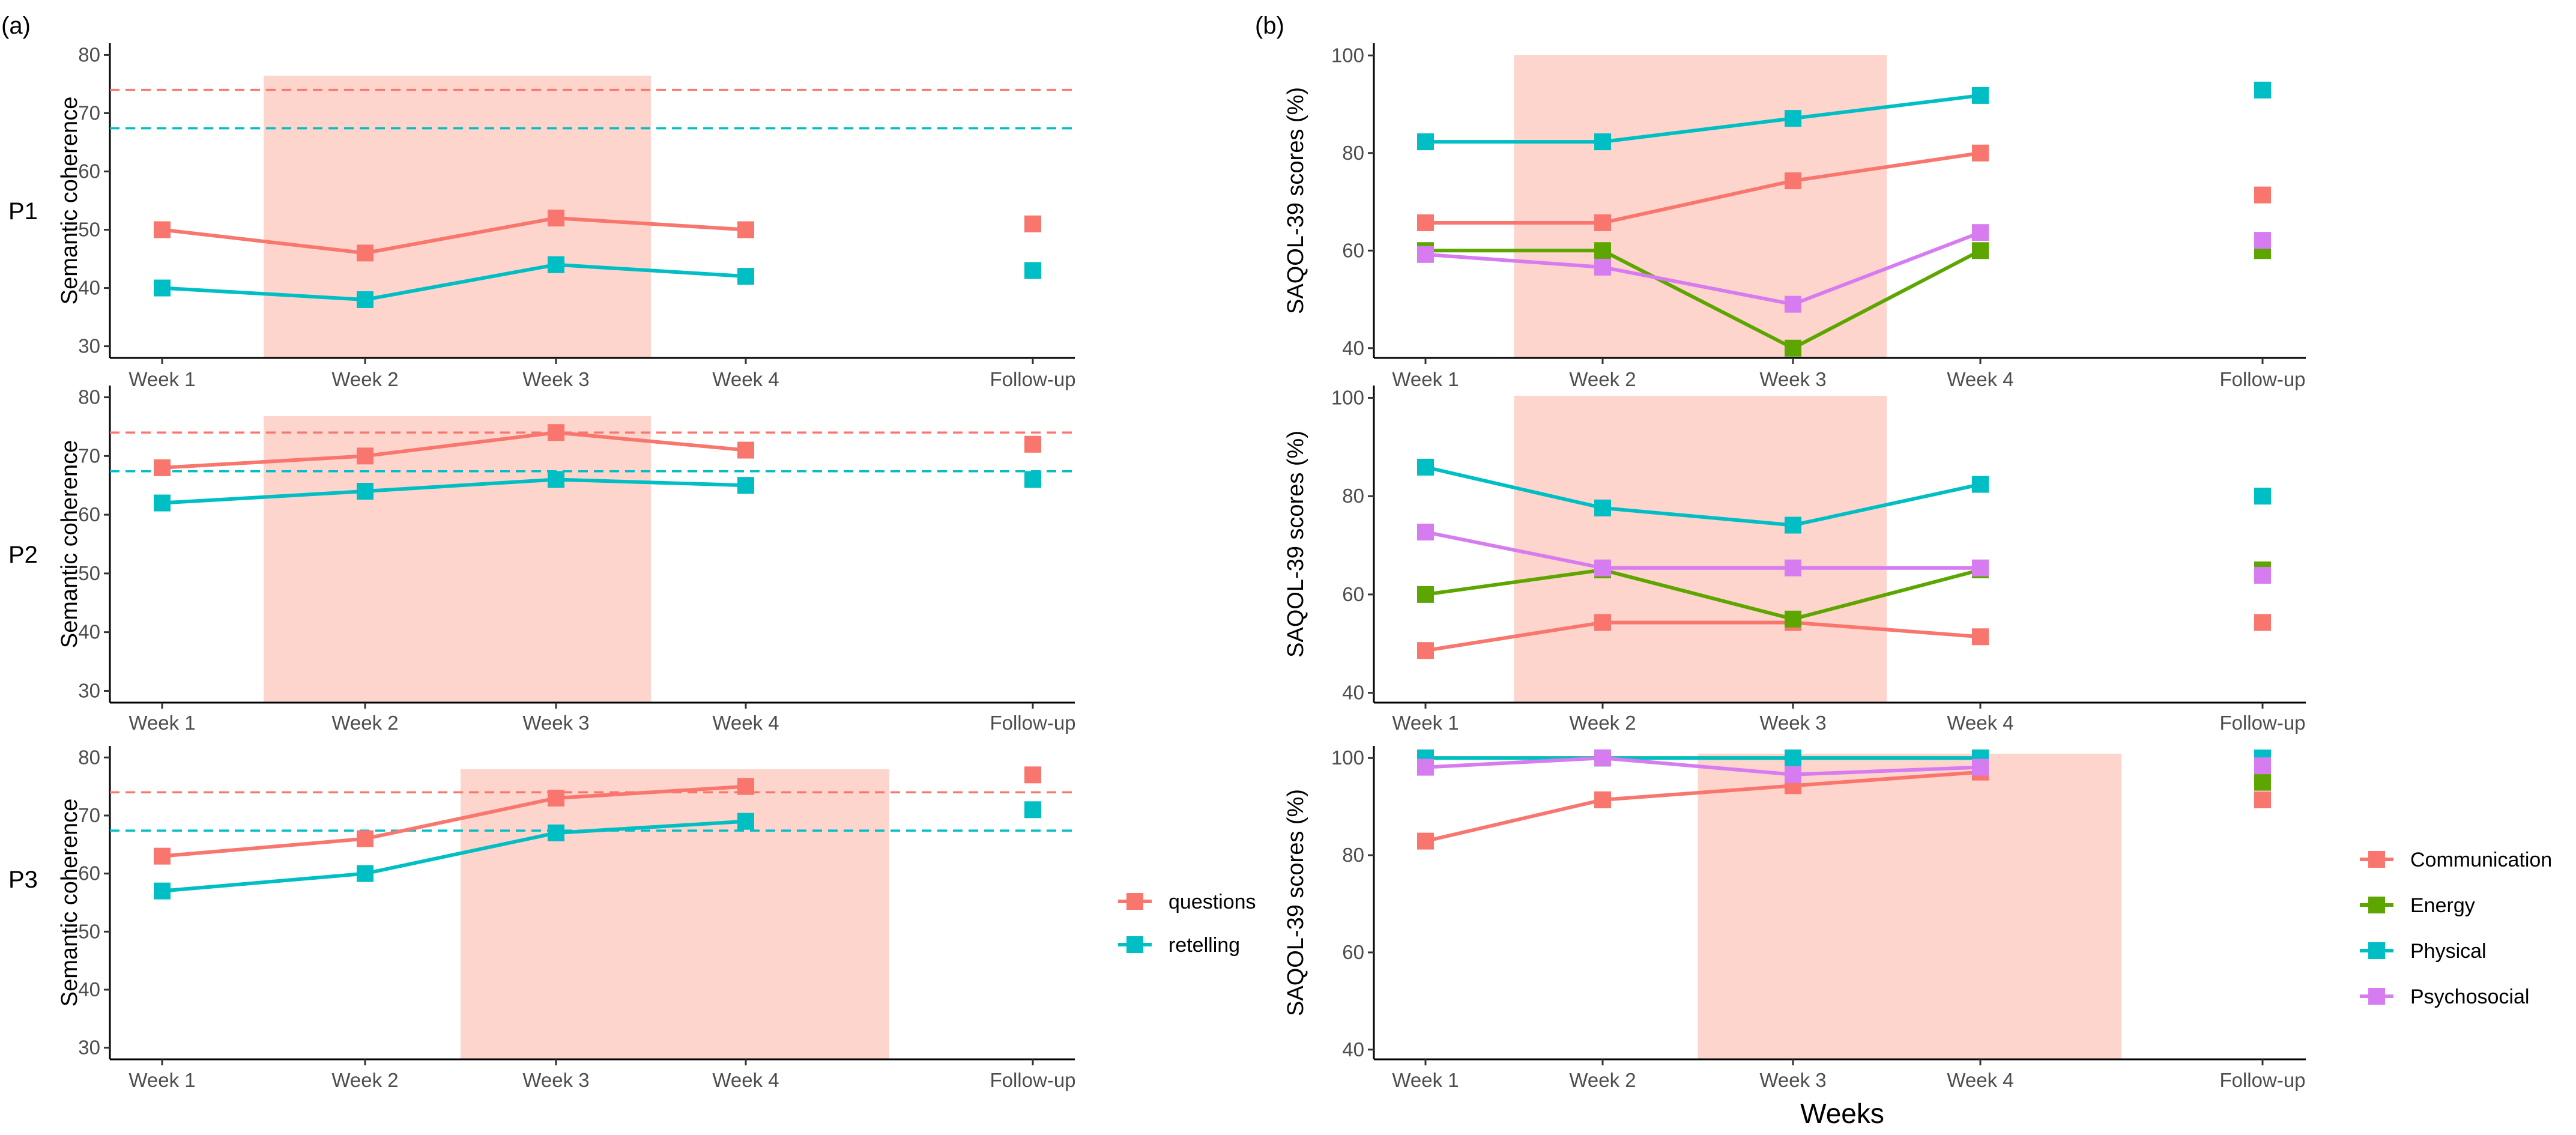  Describe the element at coordinates (1792, 379) in the screenshot. I see `x-tick-label-b-p1-week-3: Week 3` at that location.